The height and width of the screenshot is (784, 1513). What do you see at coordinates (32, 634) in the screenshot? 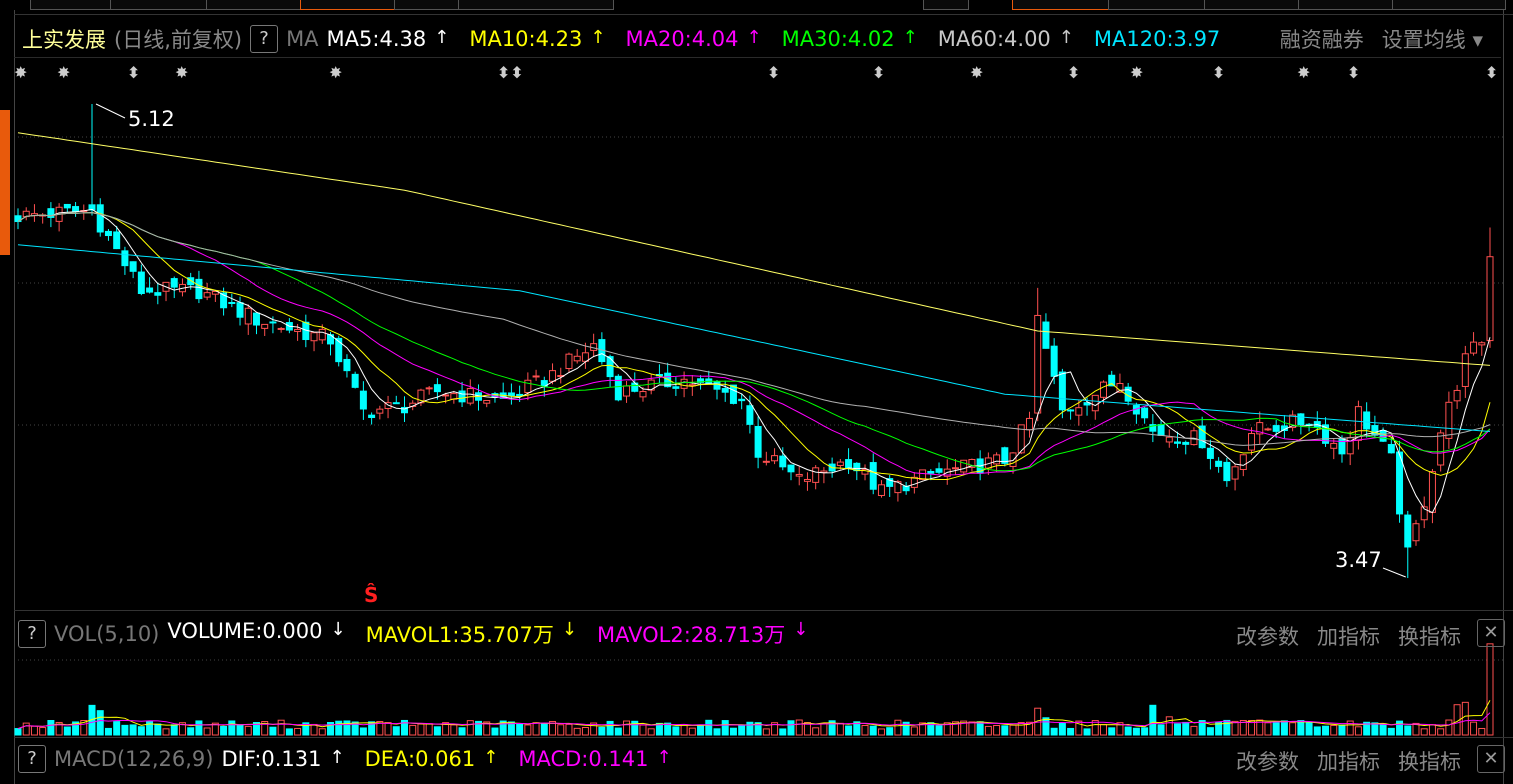
I see `vol-help-button: ?` at bounding box center [32, 634].